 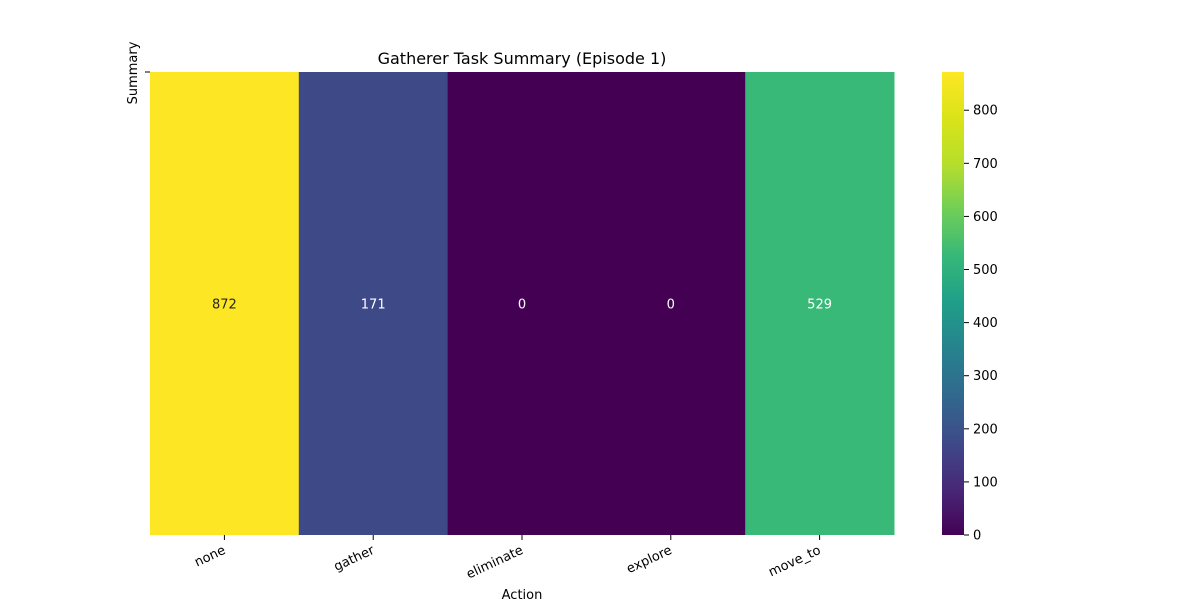 What do you see at coordinates (985, 217) in the screenshot?
I see `colorbar-tick-label: 600` at bounding box center [985, 217].